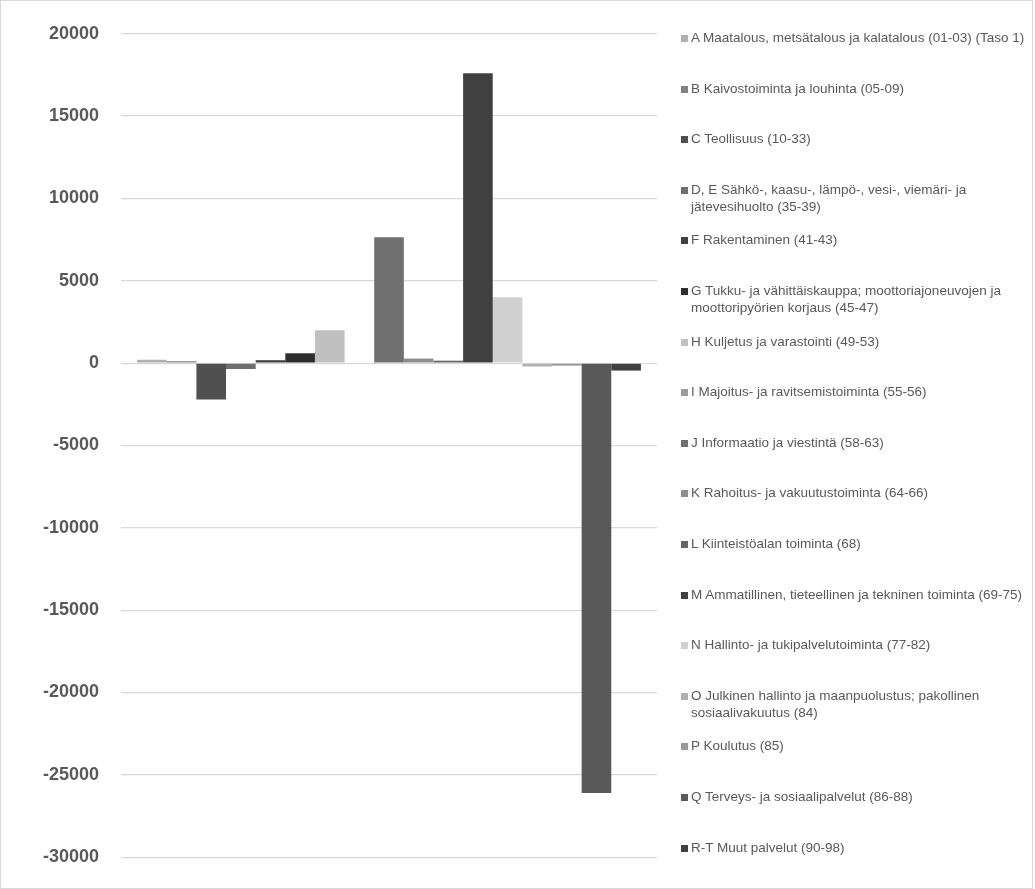  I want to click on y-tick-label: -25000, so click(71, 773).